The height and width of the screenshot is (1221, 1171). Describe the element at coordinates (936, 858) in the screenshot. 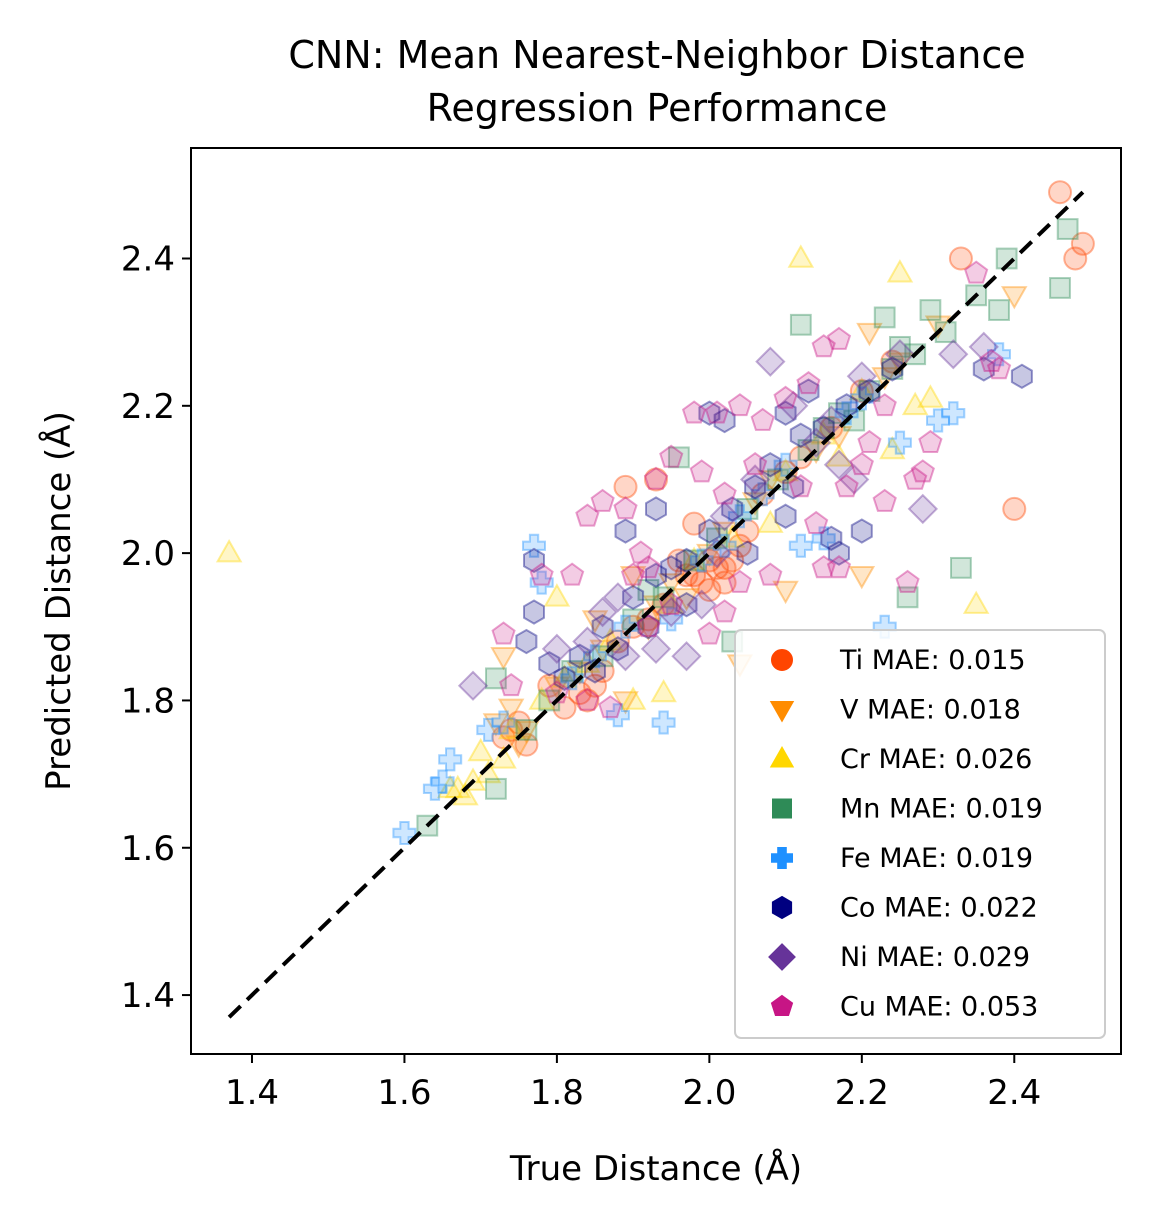

I see `legend-label: Fe MAE: 0.019` at that location.